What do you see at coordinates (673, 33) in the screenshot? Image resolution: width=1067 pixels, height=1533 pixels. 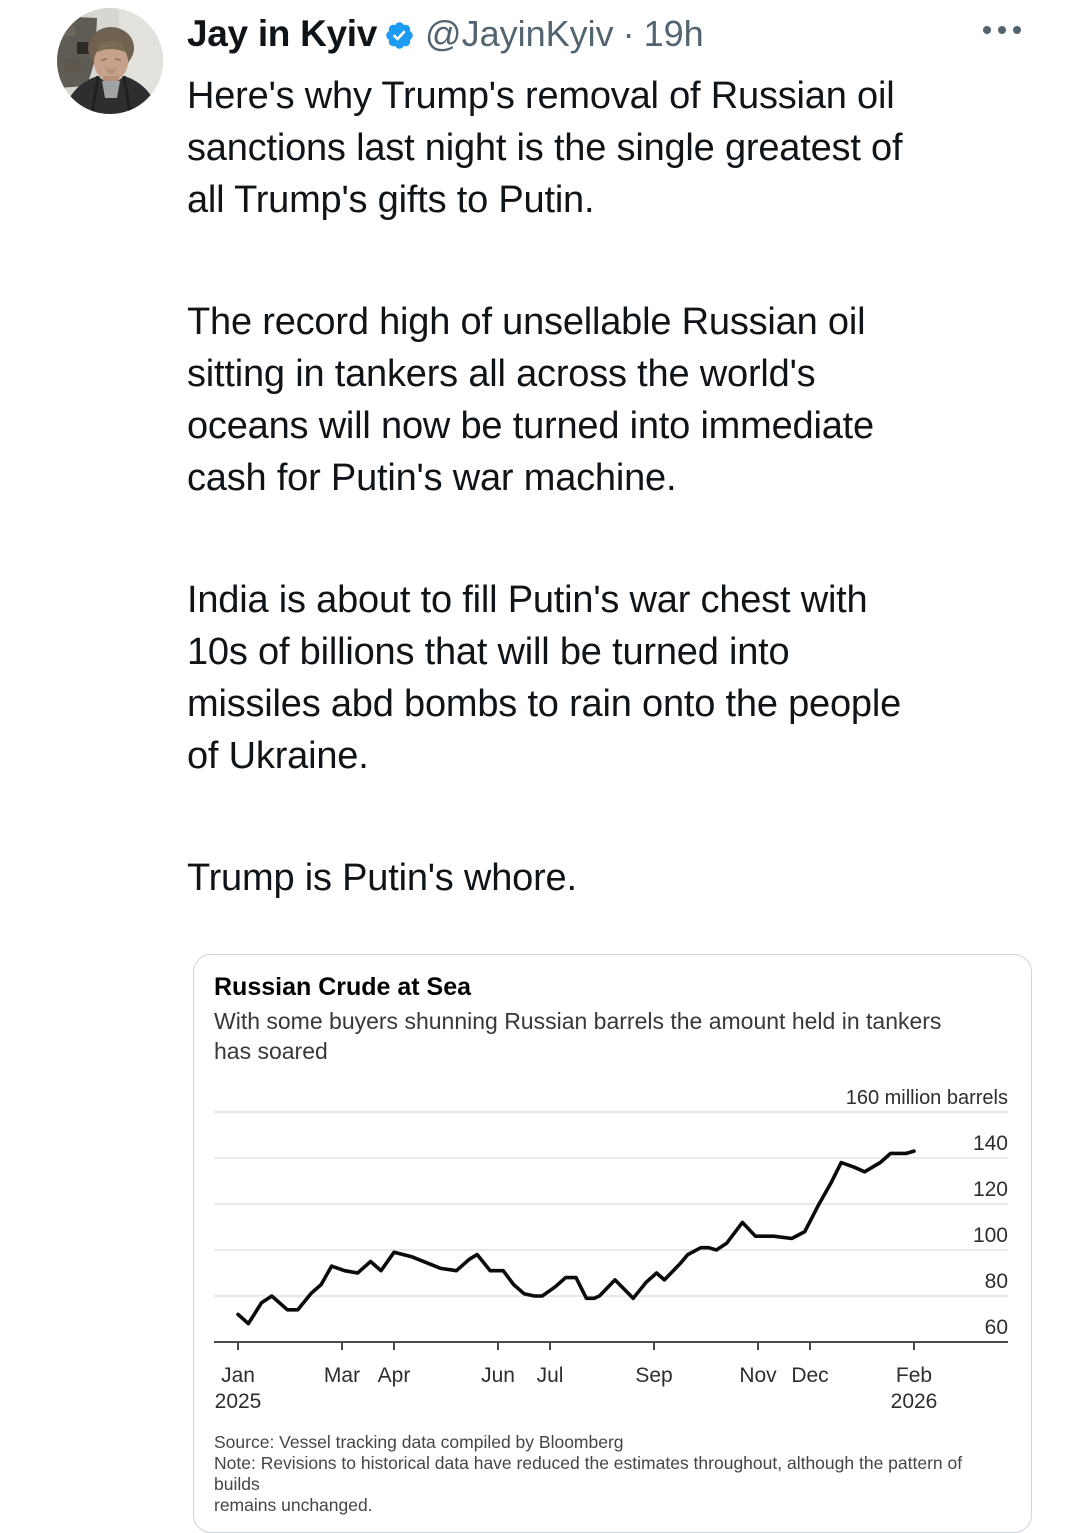 I see `timestamp: 19h` at bounding box center [673, 33].